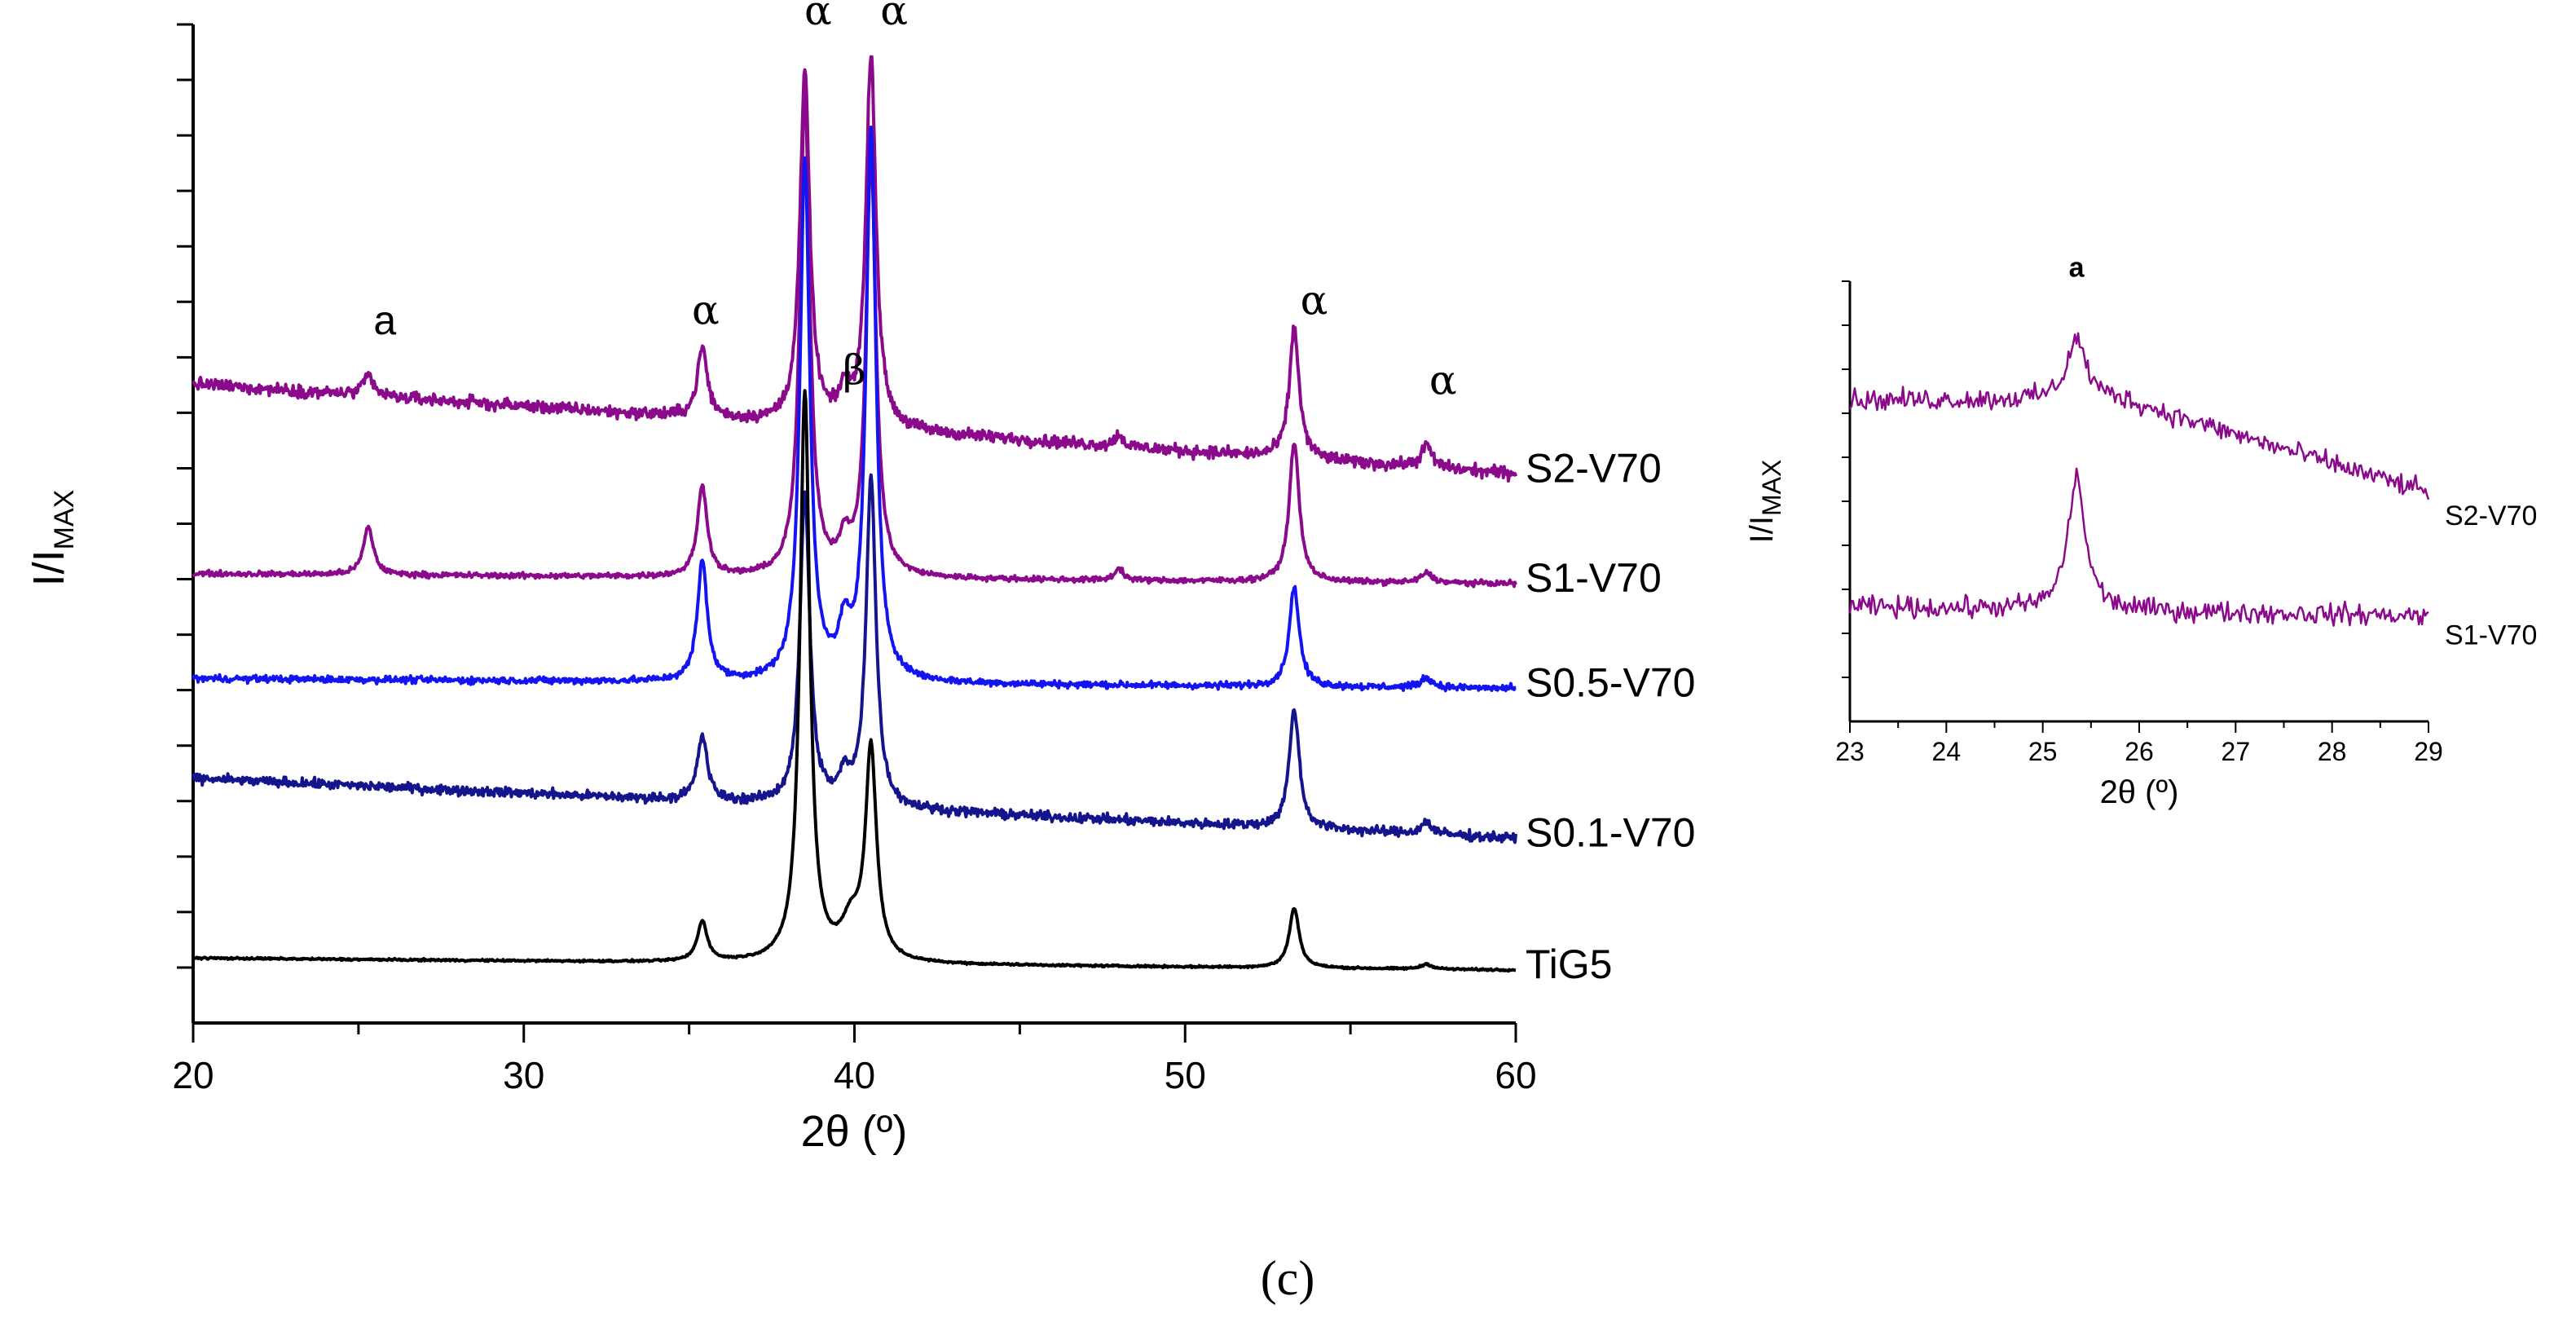  I want to click on inset-peak-labels: a, so click(2077, 268).